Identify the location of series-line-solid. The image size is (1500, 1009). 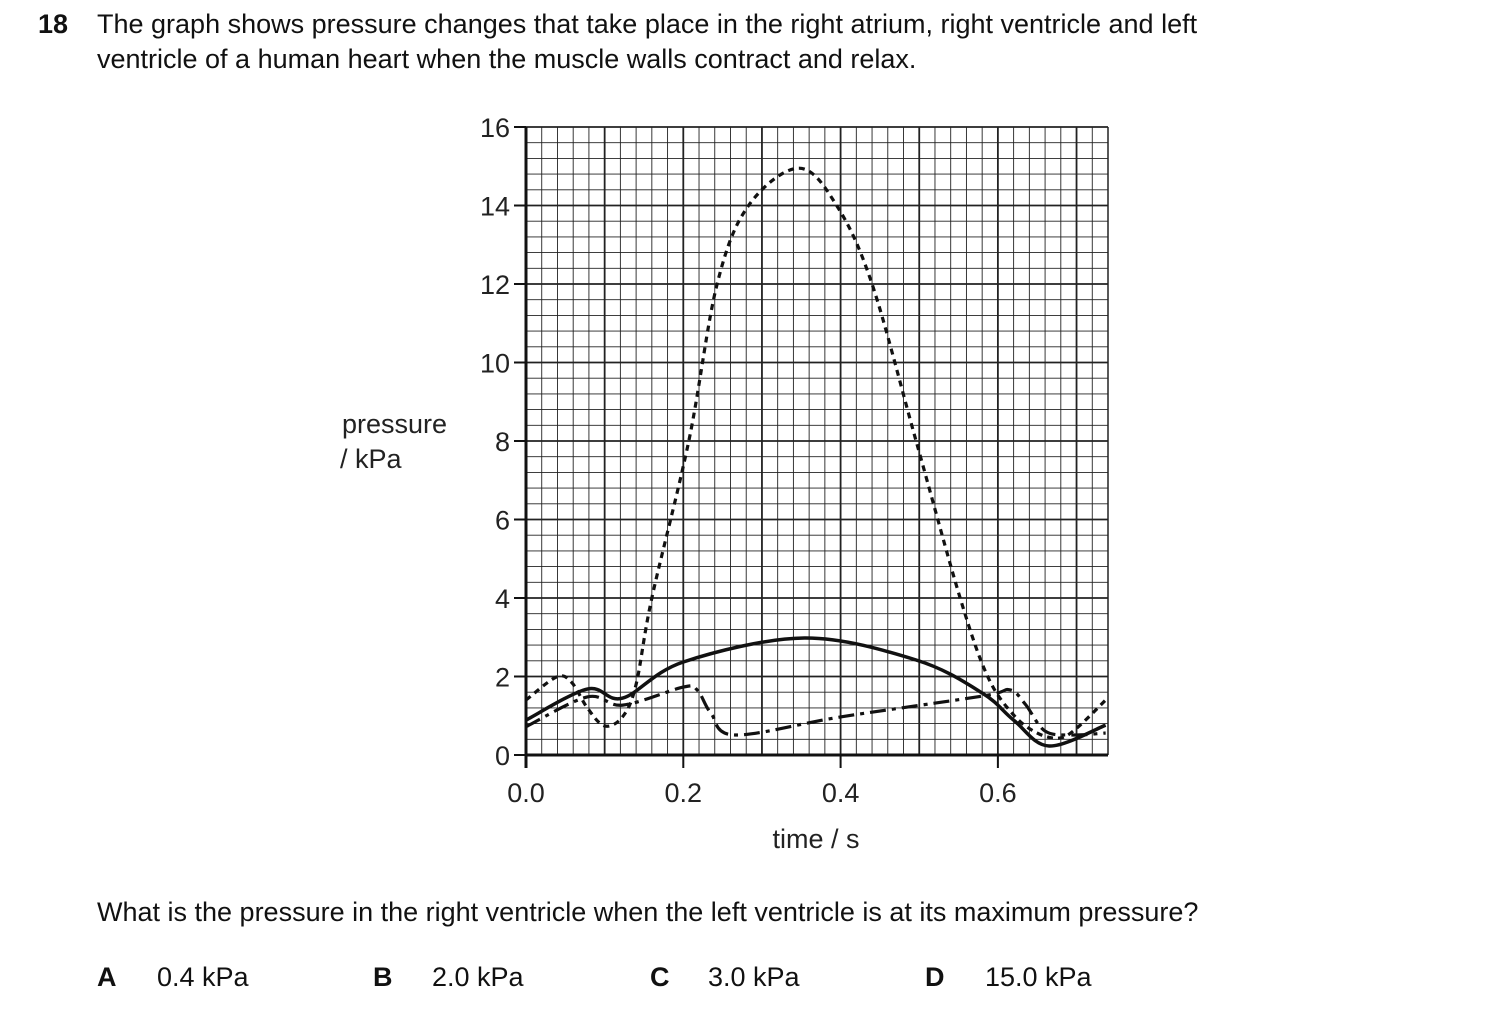
(816, 692).